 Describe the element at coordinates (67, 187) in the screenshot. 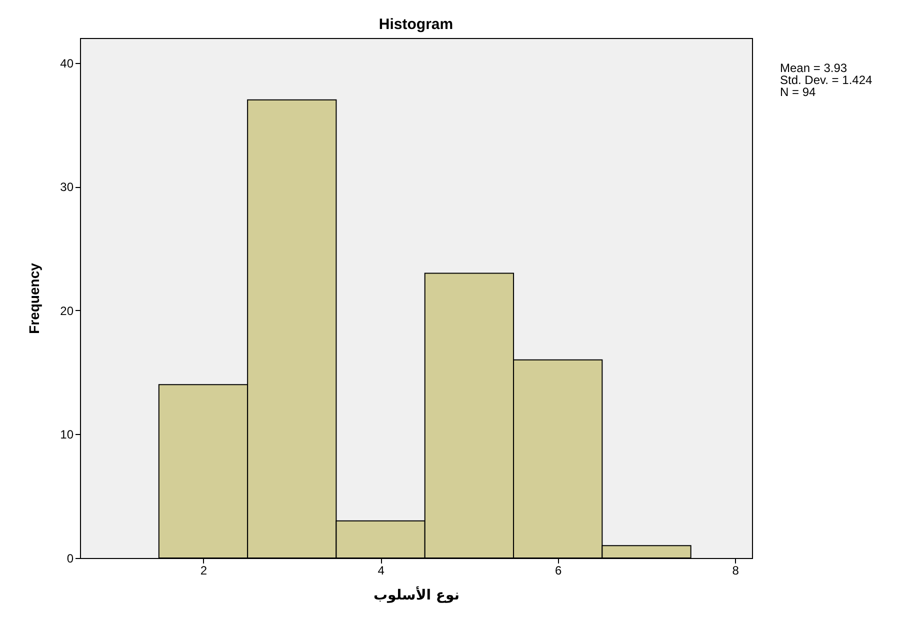

I see `y-tick-label: 30` at that location.